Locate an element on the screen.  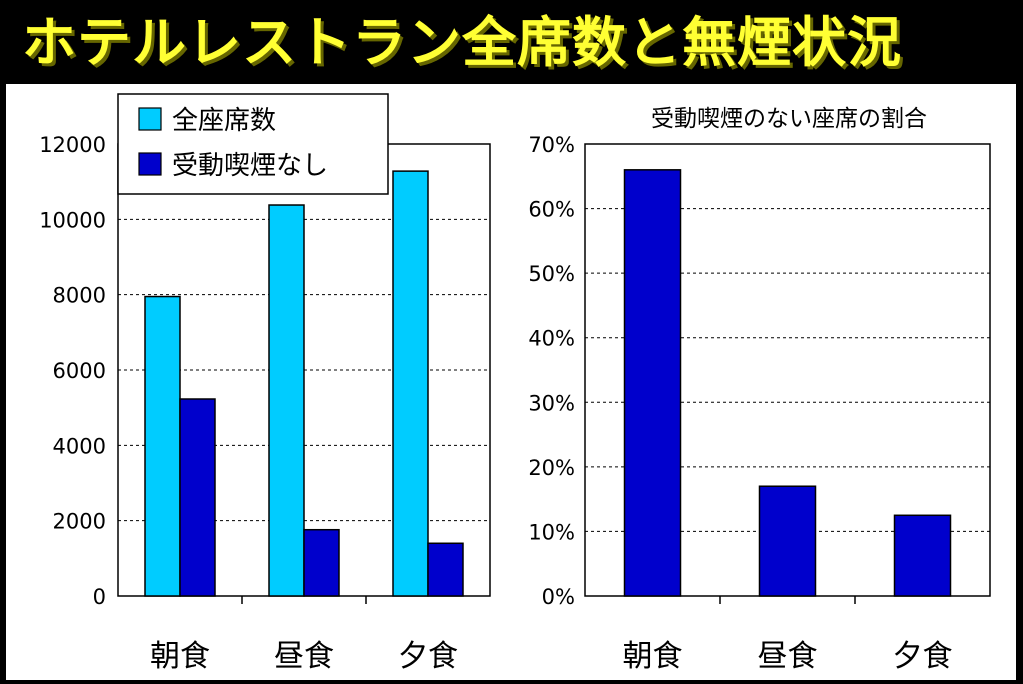
y-tick-label: 20% is located at coordinates (551, 468).